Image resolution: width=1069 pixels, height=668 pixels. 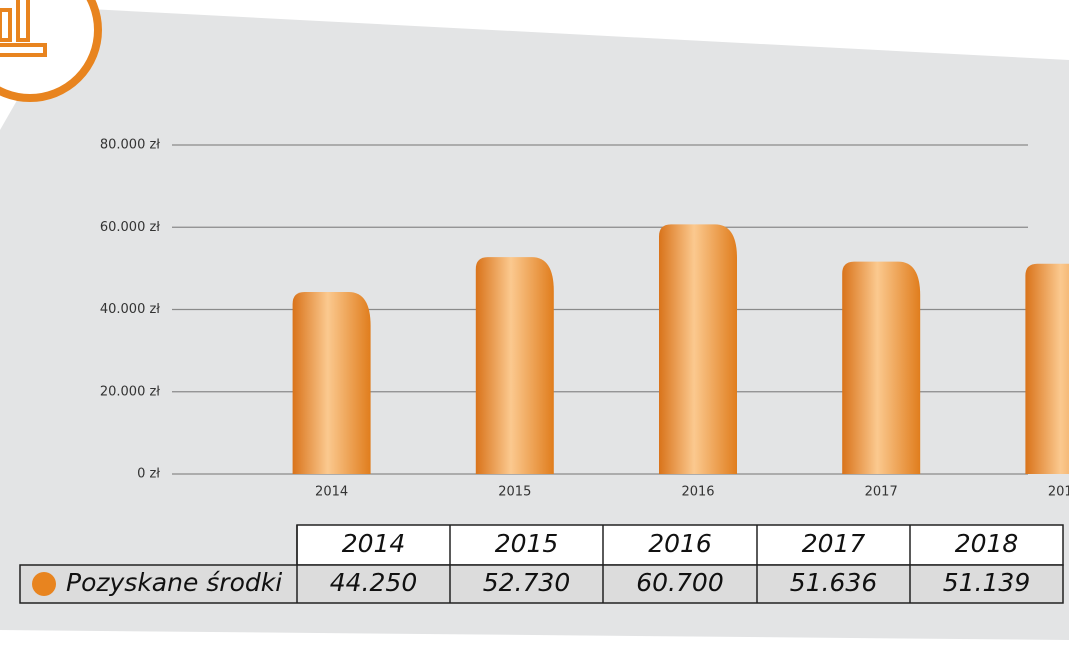 I want to click on table-row, so click(x=541, y=584).